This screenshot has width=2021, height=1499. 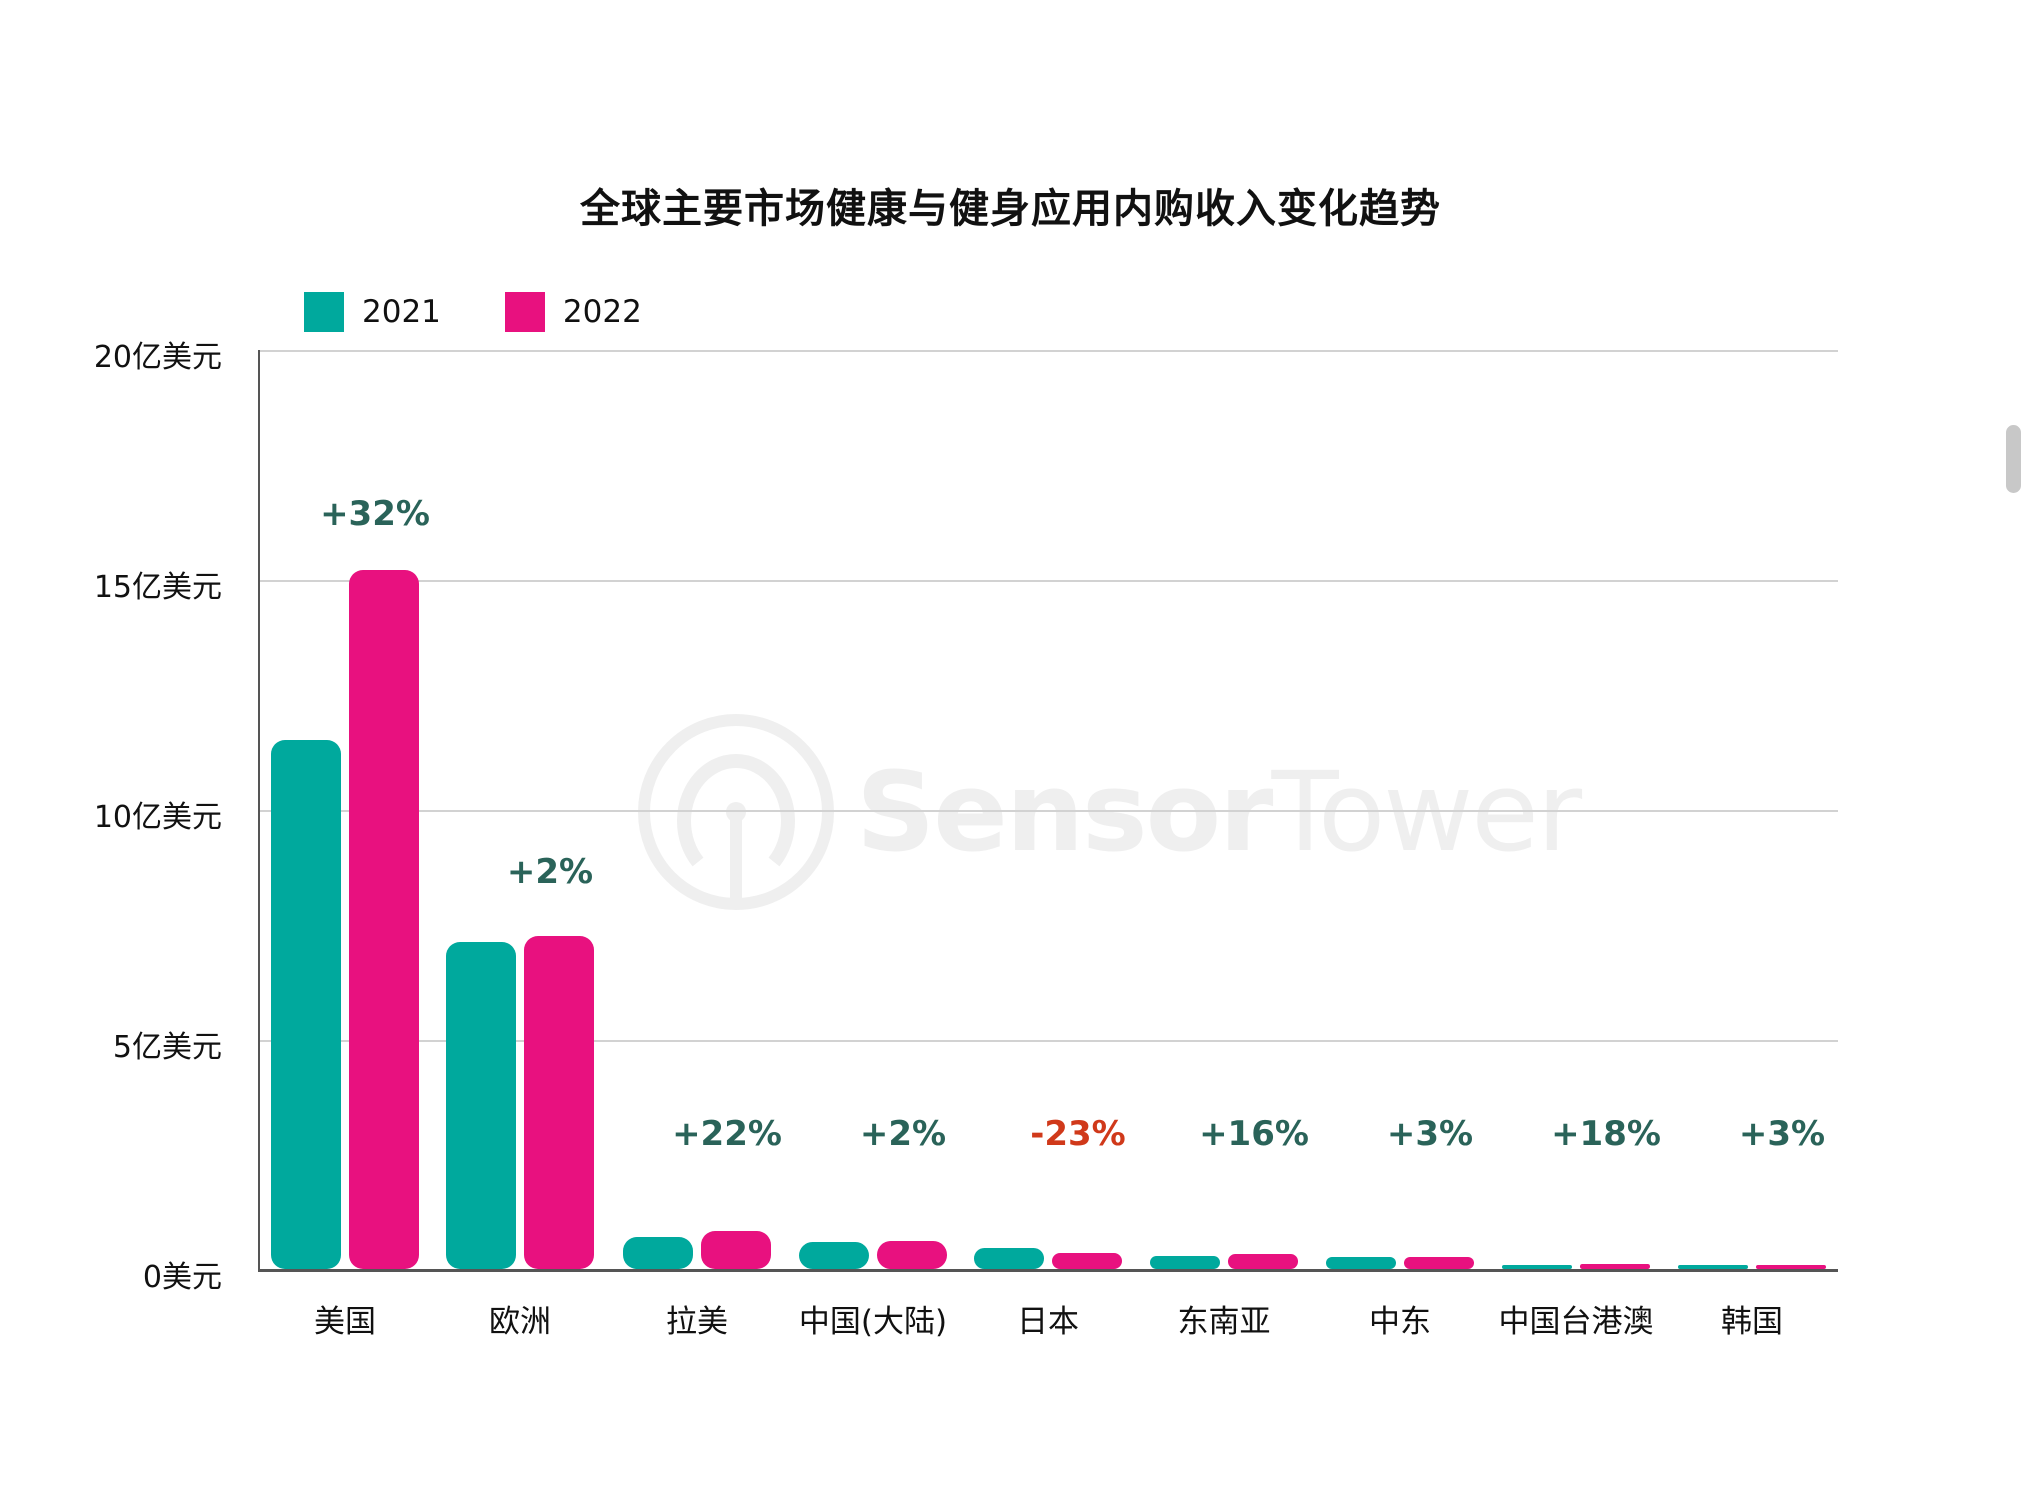 I want to click on x-label: 中国(大陆), so click(x=873, y=1322).